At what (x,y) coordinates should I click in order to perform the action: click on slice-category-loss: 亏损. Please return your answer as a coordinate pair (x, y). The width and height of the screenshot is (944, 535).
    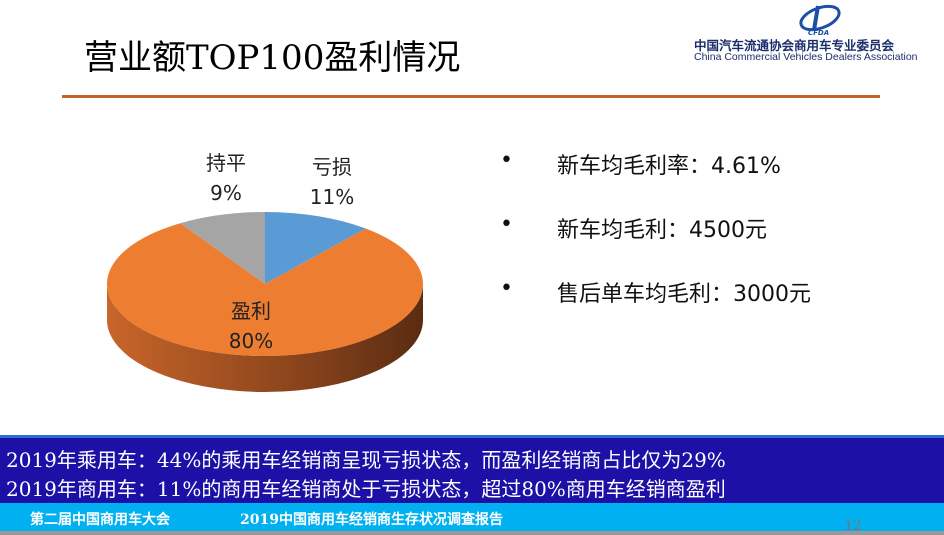
    Looking at the image, I should click on (332, 167).